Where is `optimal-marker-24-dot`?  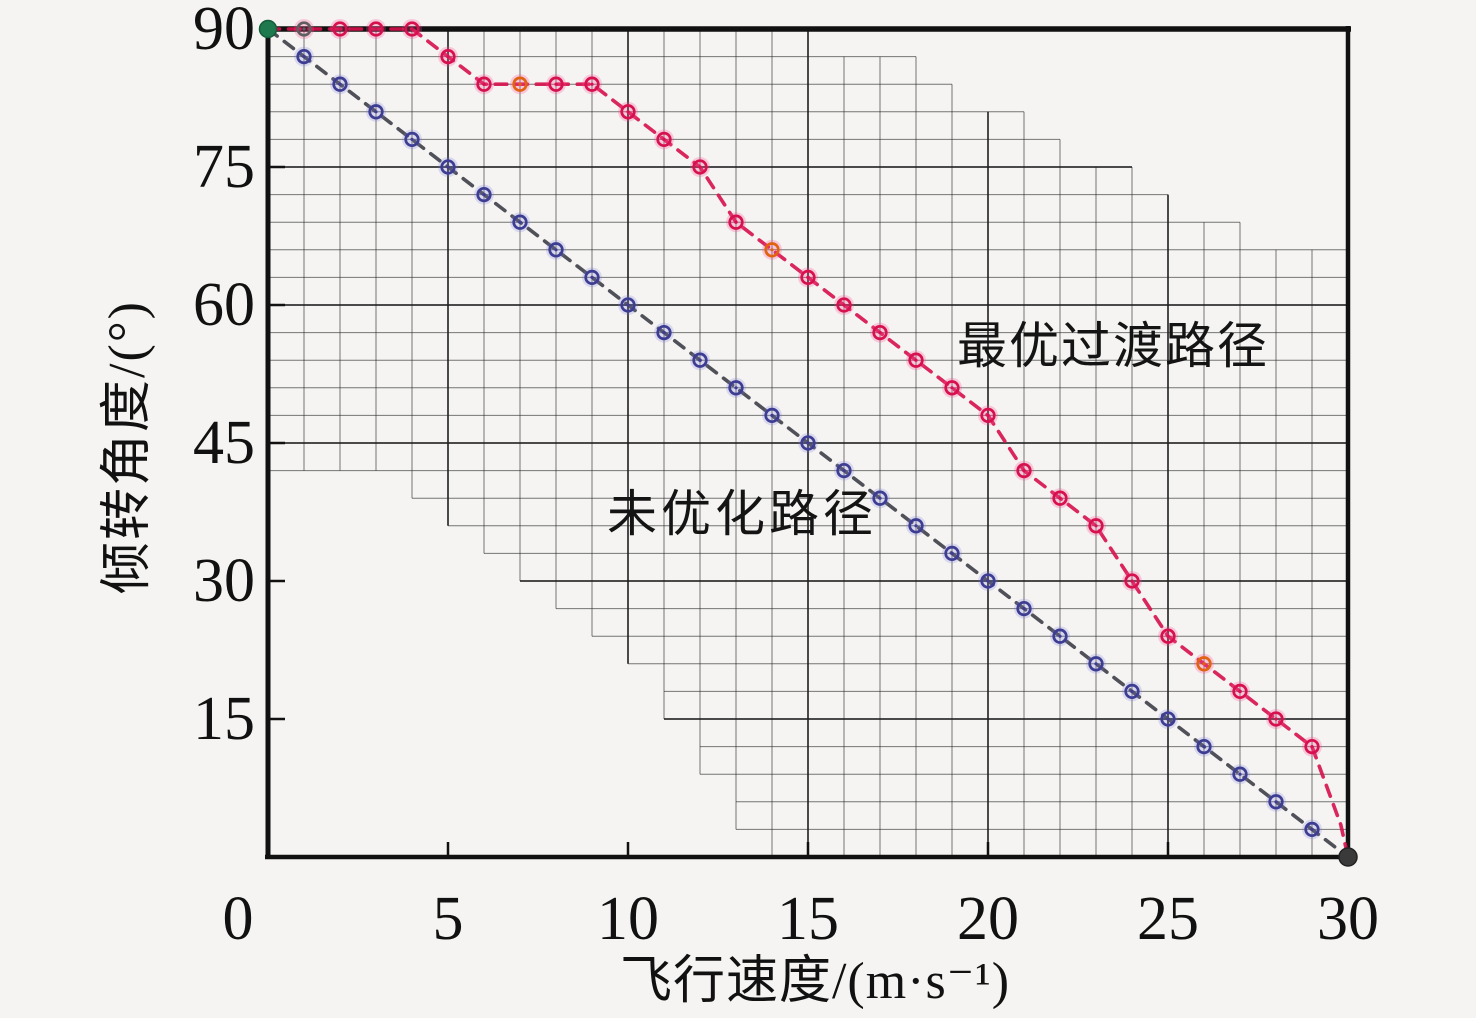 optimal-marker-24-dot is located at coordinates (1132, 581).